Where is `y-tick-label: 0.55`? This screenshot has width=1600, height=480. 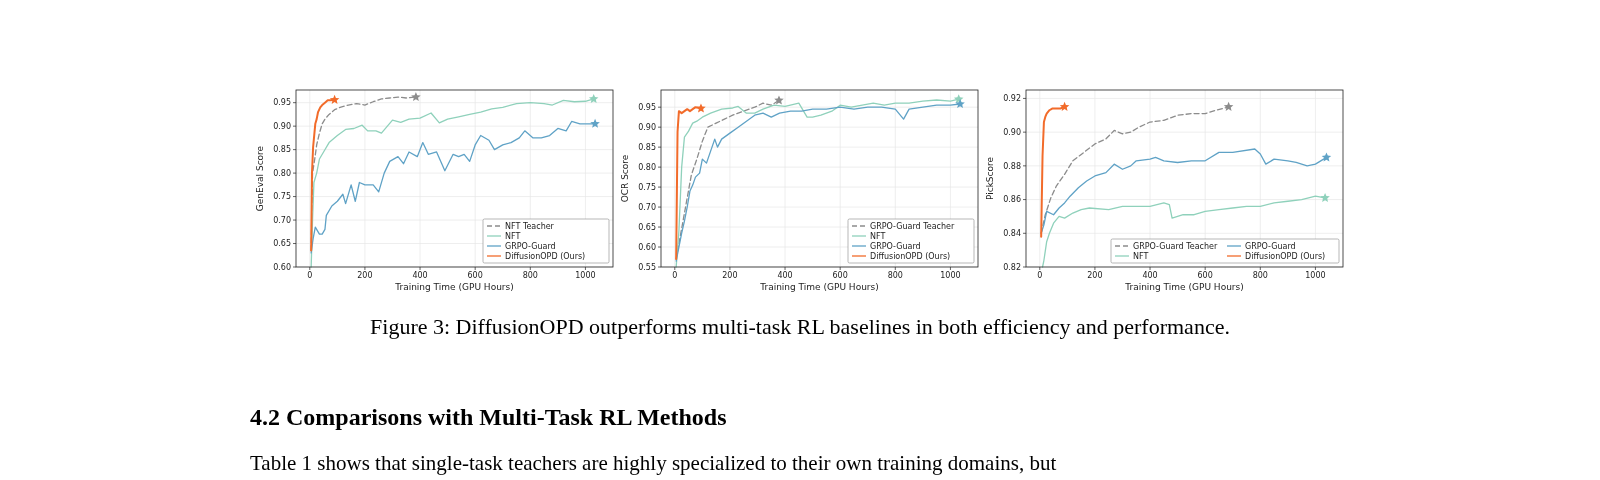 y-tick-label: 0.55 is located at coordinates (647, 267).